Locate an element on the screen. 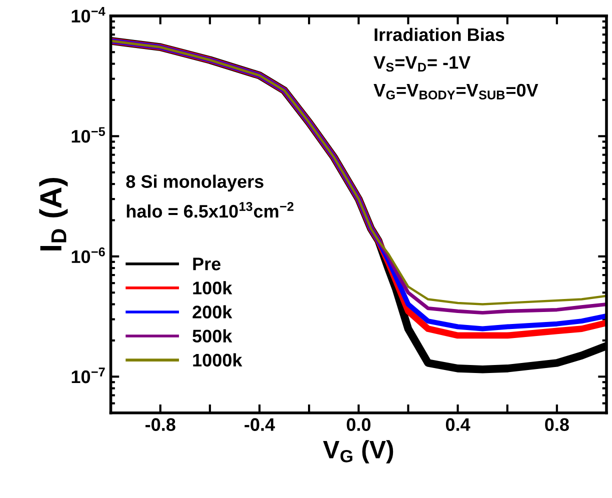 Image resolution: width=612 pixels, height=498 pixels. x-tick-label: 0.8 is located at coordinates (557, 424).